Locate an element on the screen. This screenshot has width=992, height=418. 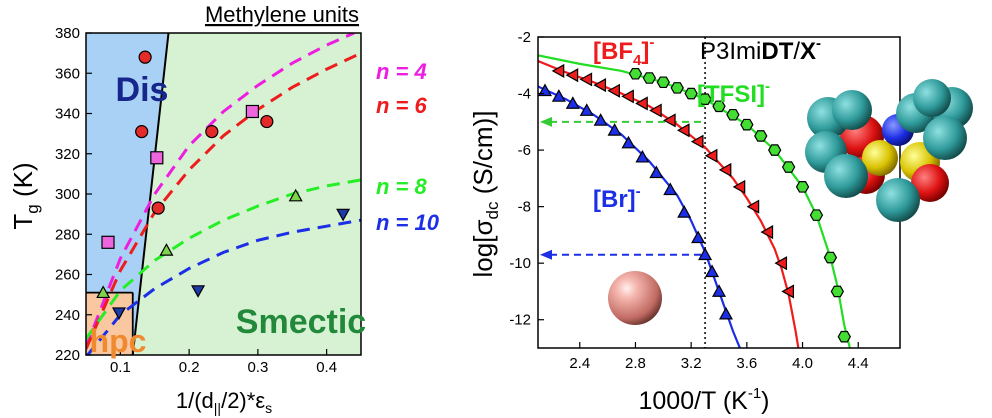
x-tick-label: 0.2 is located at coordinates (189, 367).